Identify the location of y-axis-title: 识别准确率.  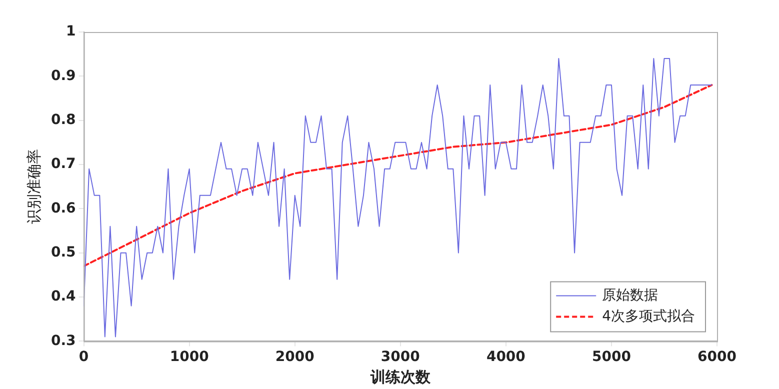
(33, 186).